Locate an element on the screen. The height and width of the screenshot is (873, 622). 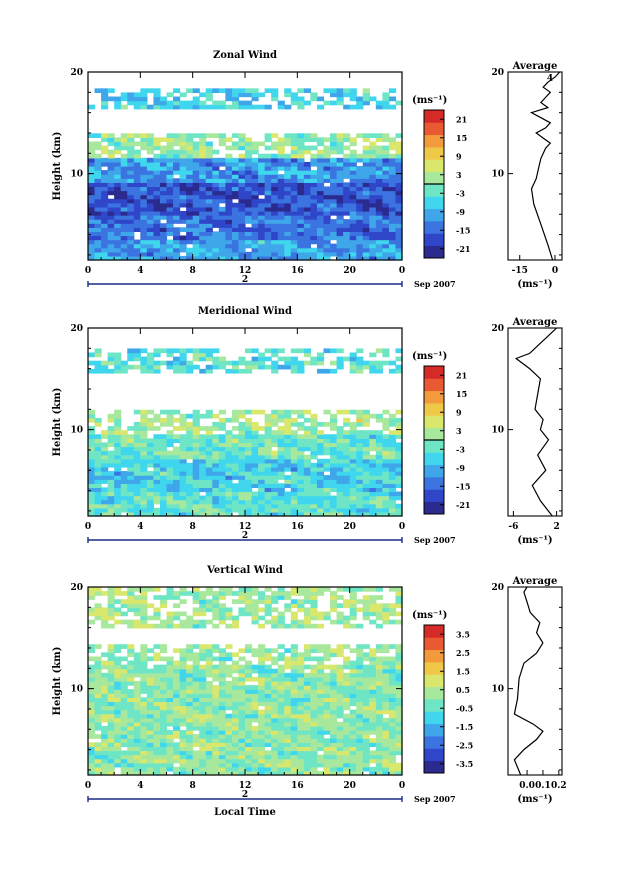
colorbar: (ms⁻¹)3.52.51.50.5-0.5-1.5-2.5-3.5 is located at coordinates (442, 692).